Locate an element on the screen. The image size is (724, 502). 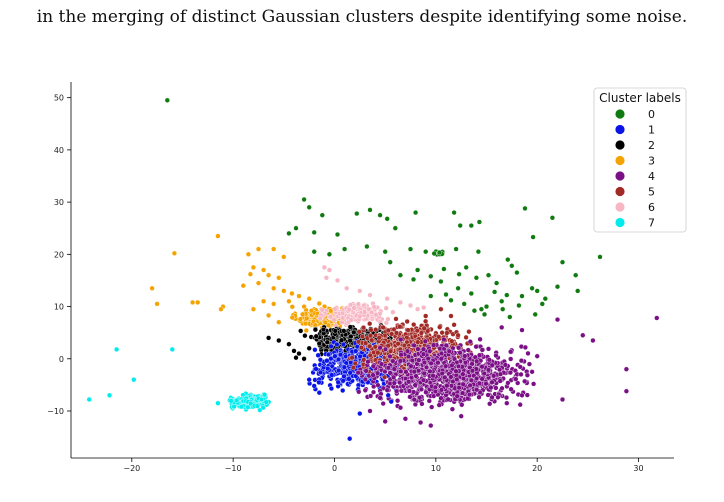
x-tick-label: 10 is located at coordinates (436, 468).